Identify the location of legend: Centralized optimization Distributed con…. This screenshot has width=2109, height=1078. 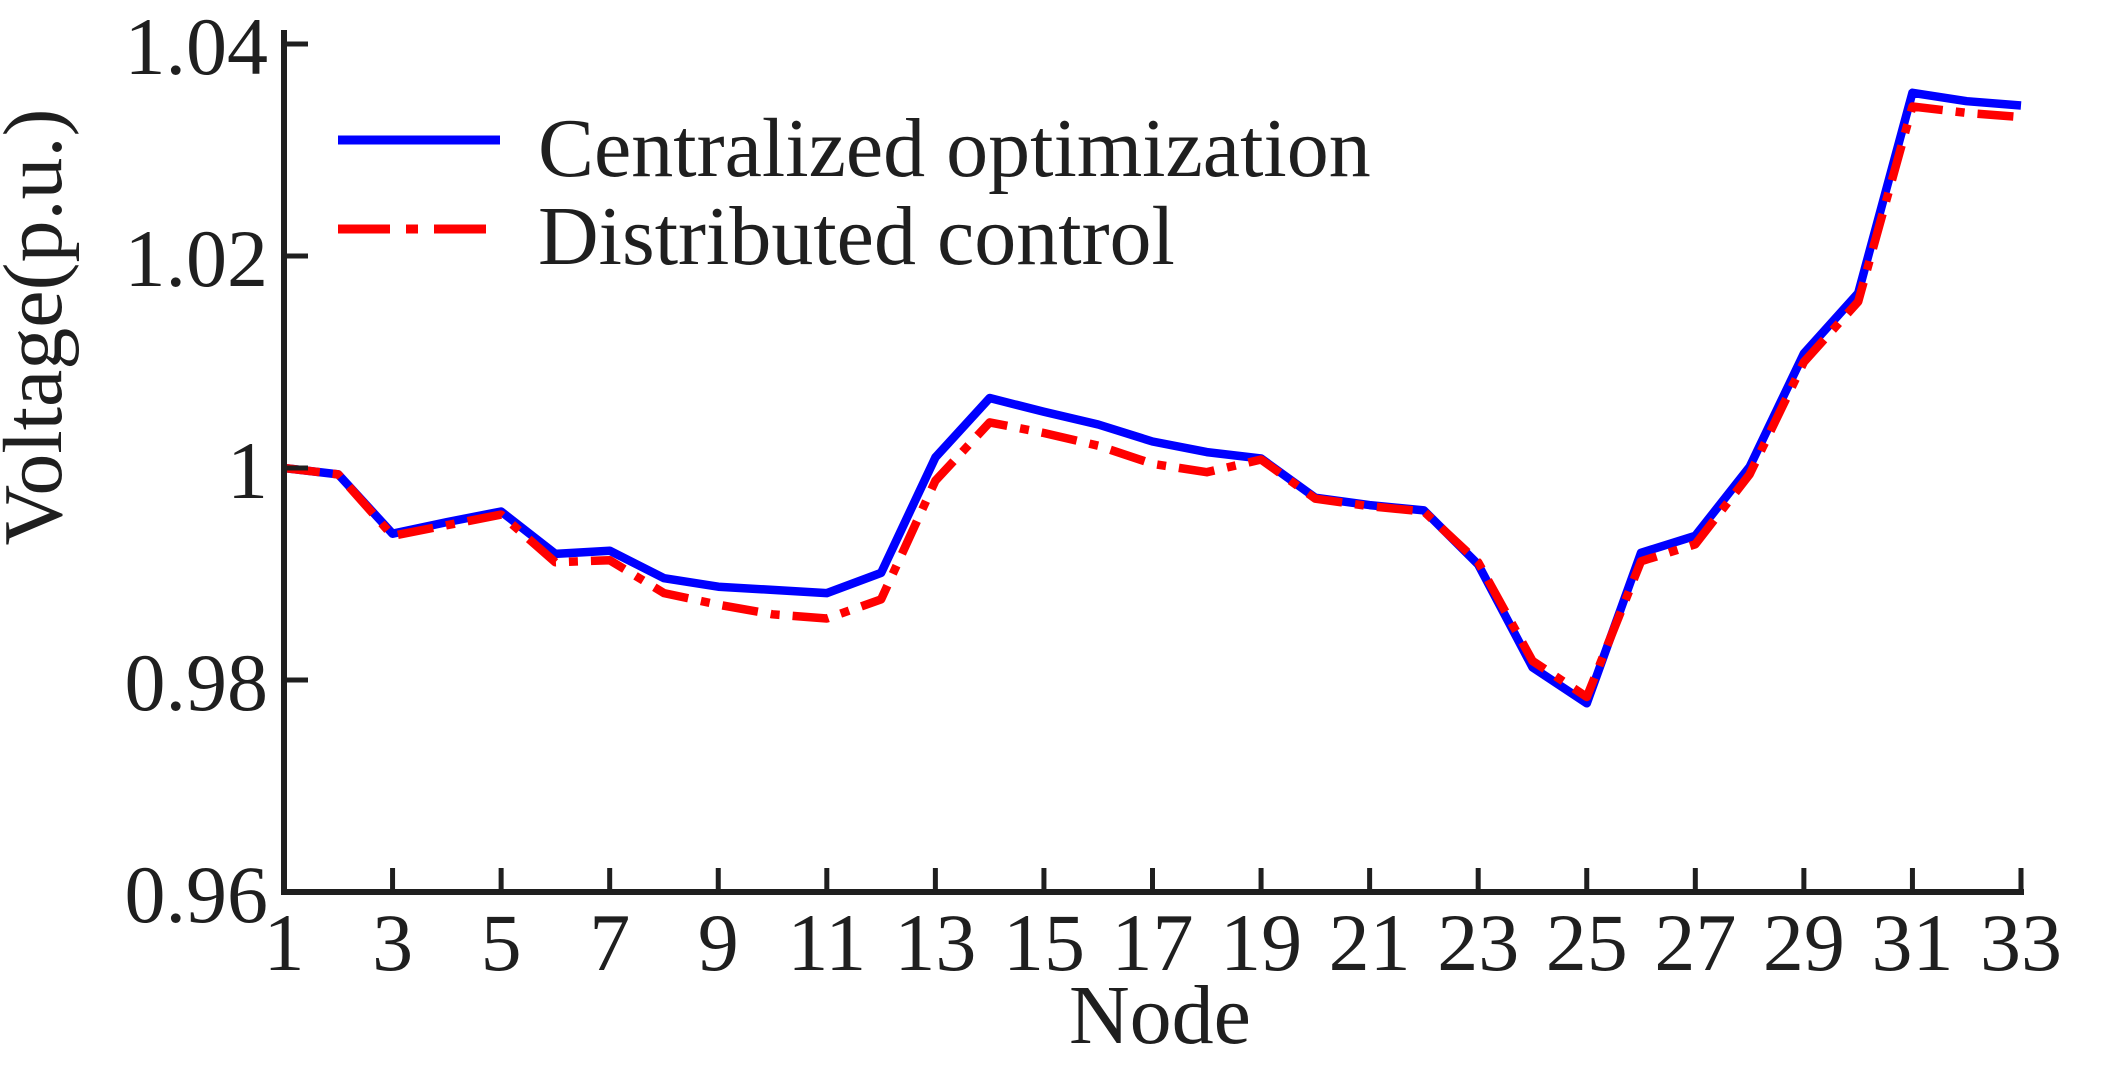
(854, 192).